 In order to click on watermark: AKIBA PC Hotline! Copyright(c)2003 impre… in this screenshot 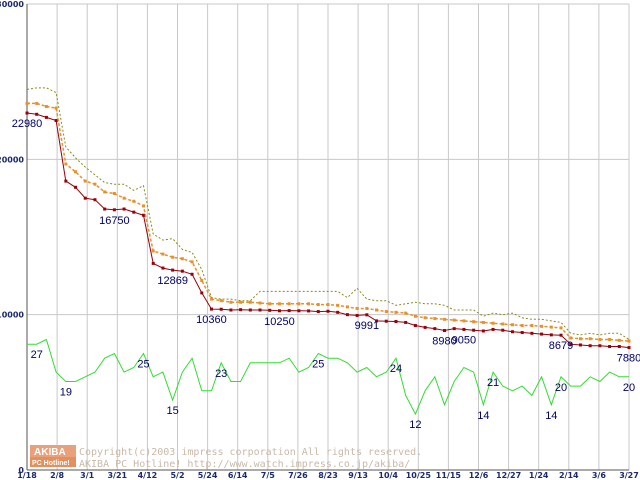, I will do `click(226, 457)`.